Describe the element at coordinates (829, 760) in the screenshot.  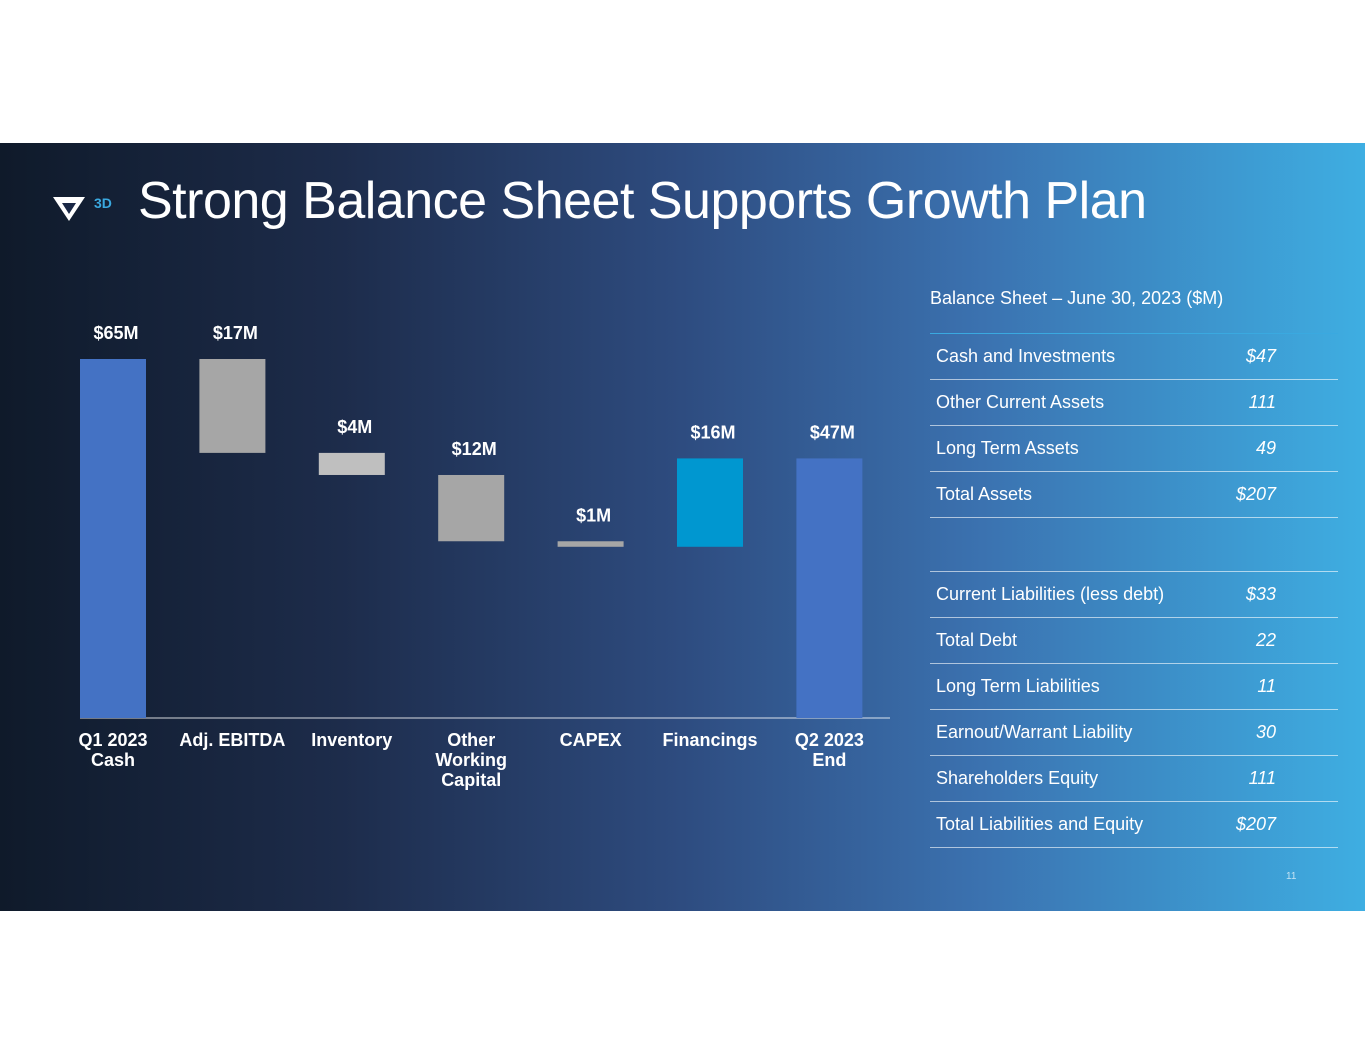
I see `category-label-line: End` at that location.